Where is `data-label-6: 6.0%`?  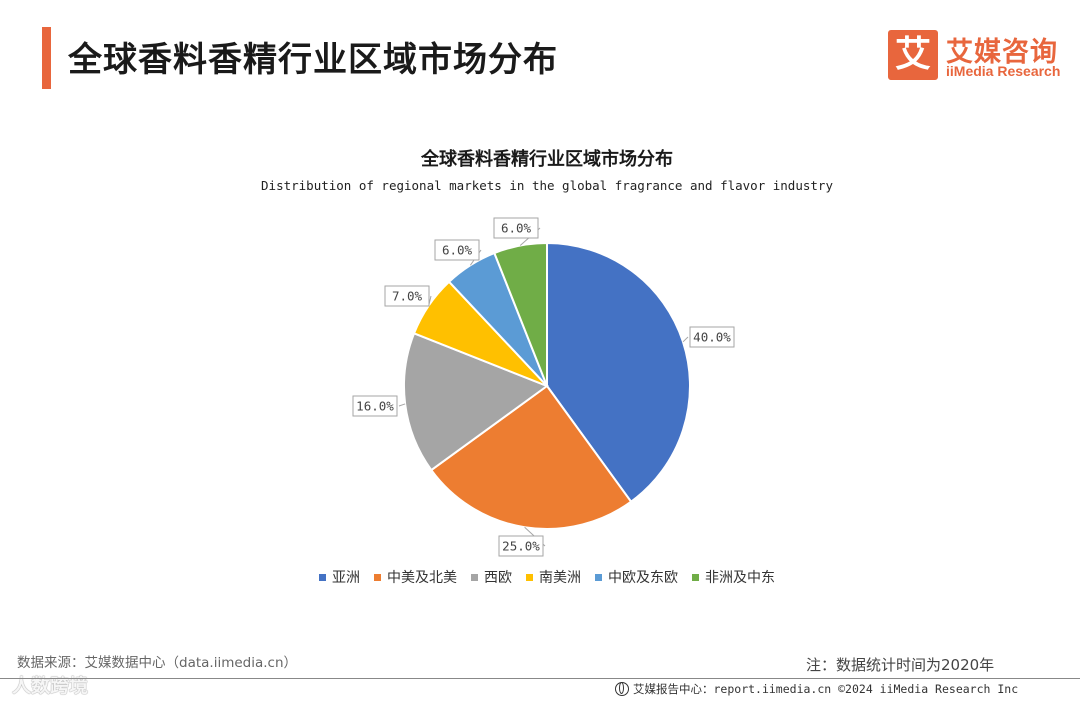 data-label-6: 6.0% is located at coordinates (516, 228).